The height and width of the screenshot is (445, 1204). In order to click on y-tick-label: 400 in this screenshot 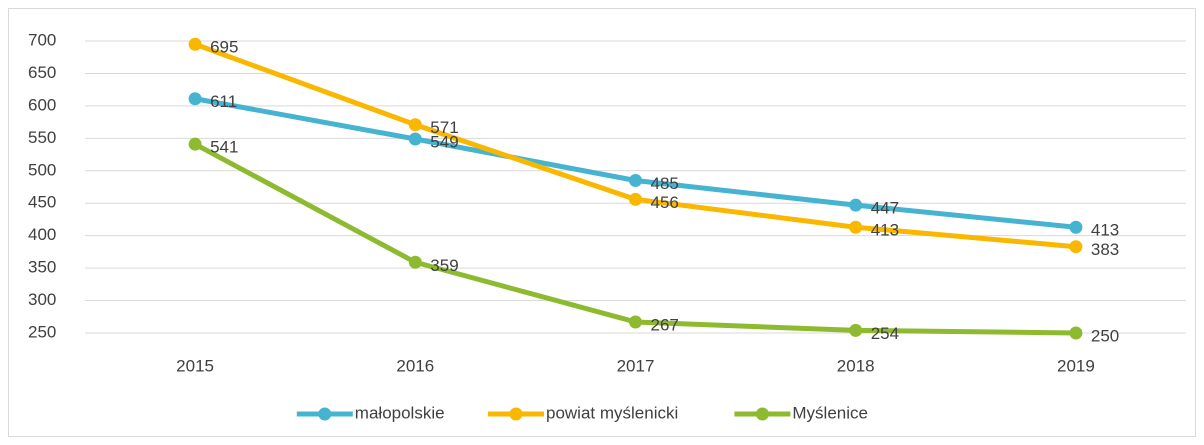, I will do `click(42, 234)`.